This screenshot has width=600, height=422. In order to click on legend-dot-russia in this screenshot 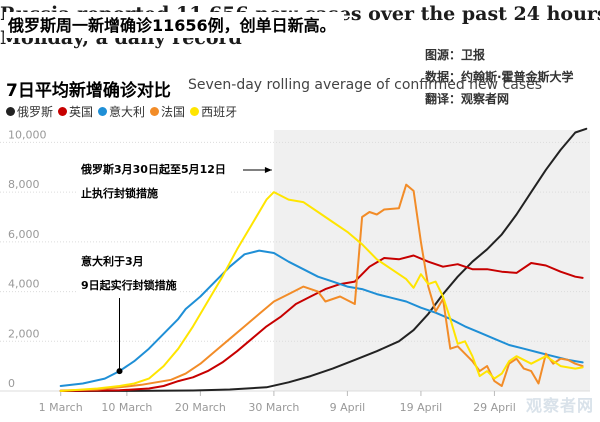, I will do `click(10, 111)`.